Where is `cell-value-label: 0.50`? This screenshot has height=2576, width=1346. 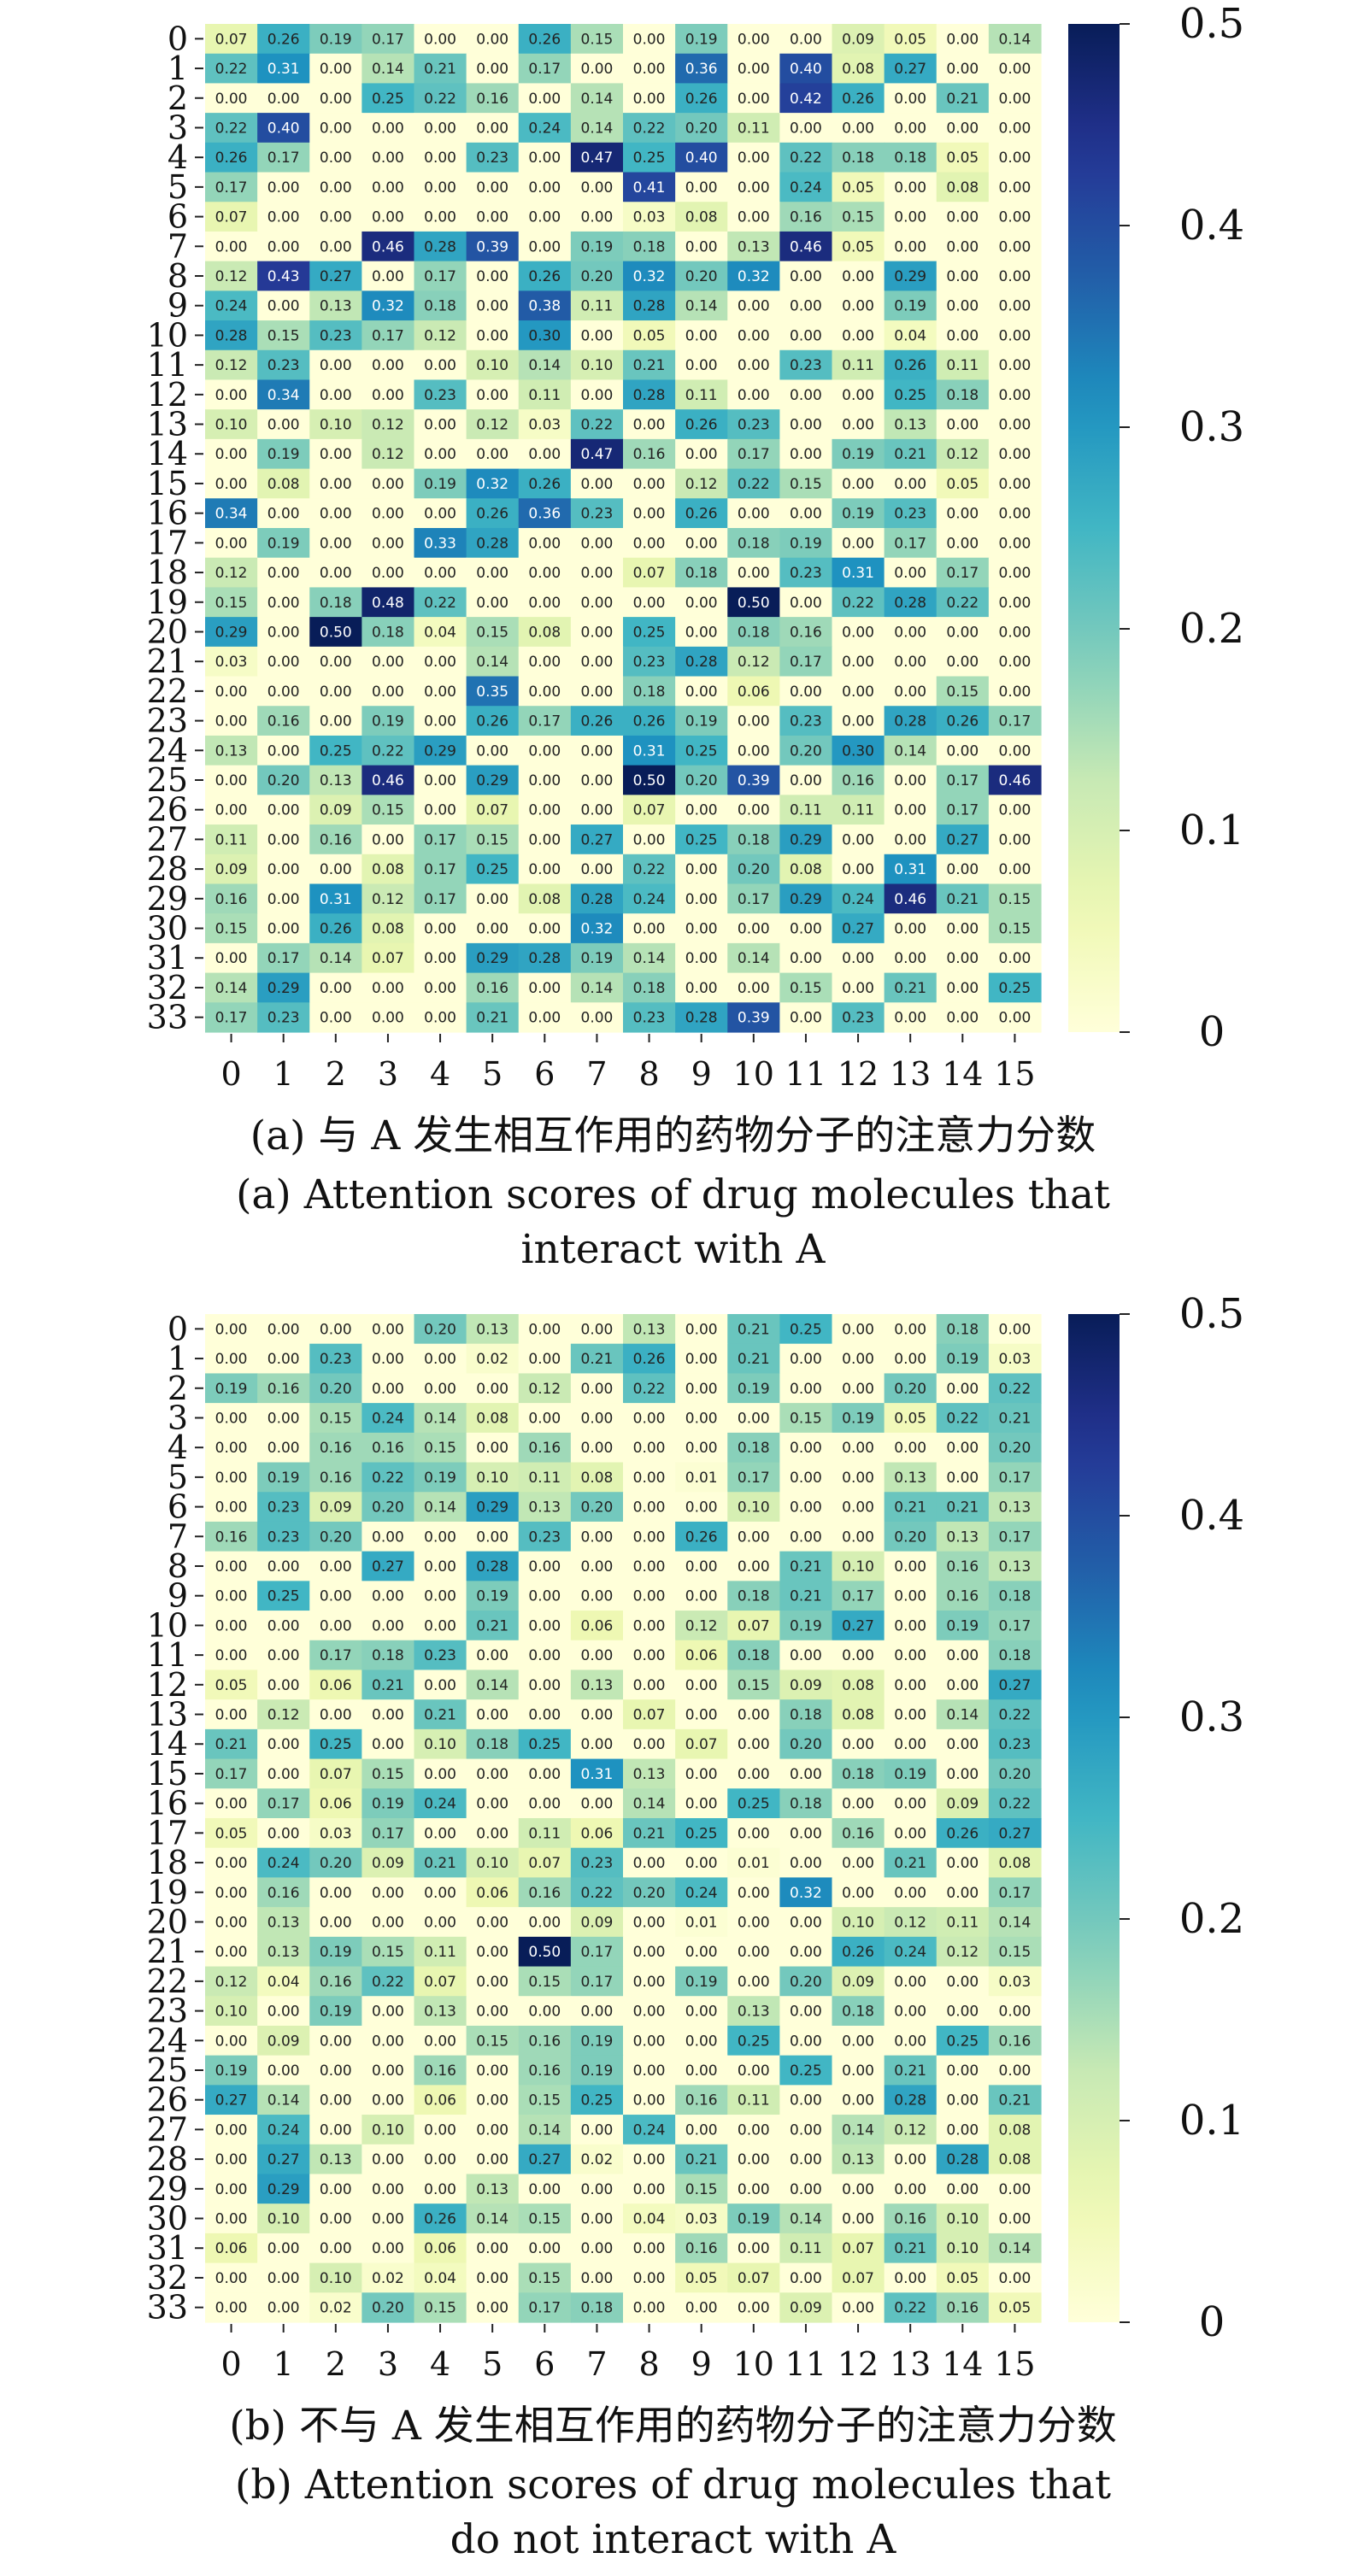 cell-value-label: 0.50 is located at coordinates (544, 1953).